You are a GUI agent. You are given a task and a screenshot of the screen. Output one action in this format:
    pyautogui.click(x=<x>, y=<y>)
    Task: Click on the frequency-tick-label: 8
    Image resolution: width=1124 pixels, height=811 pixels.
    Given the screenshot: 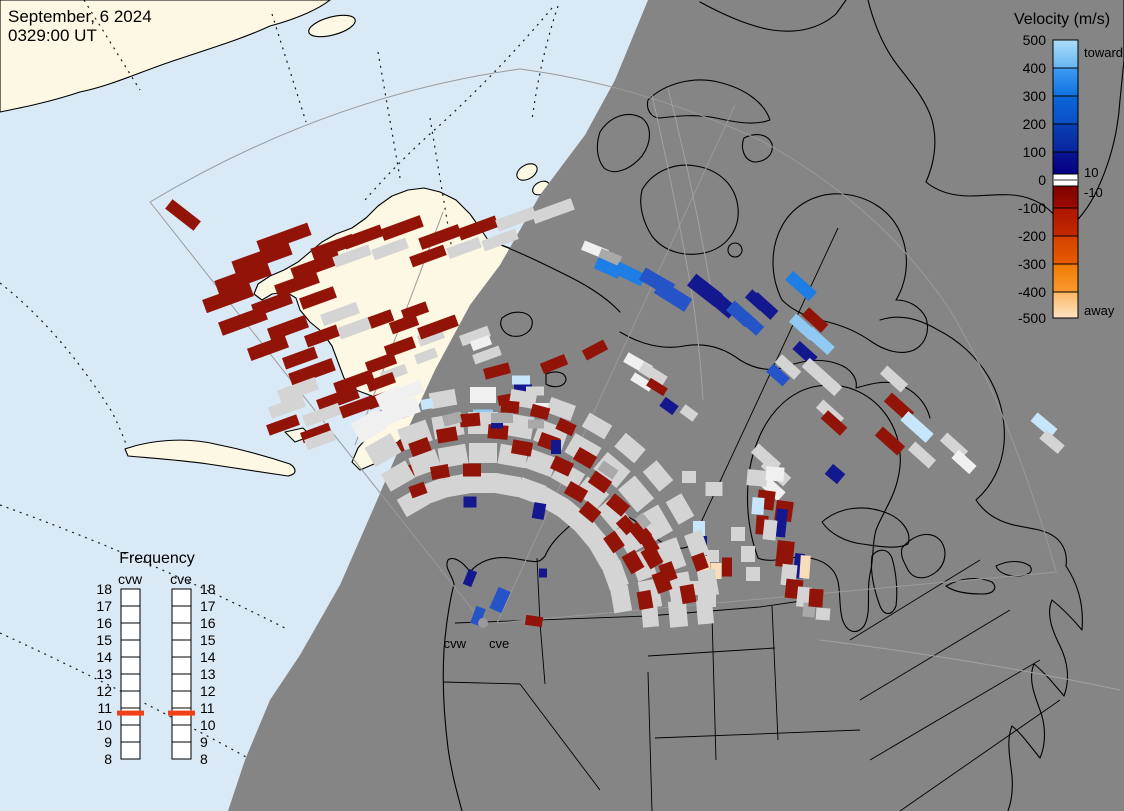 What is the action you would take?
    pyautogui.click(x=204, y=759)
    